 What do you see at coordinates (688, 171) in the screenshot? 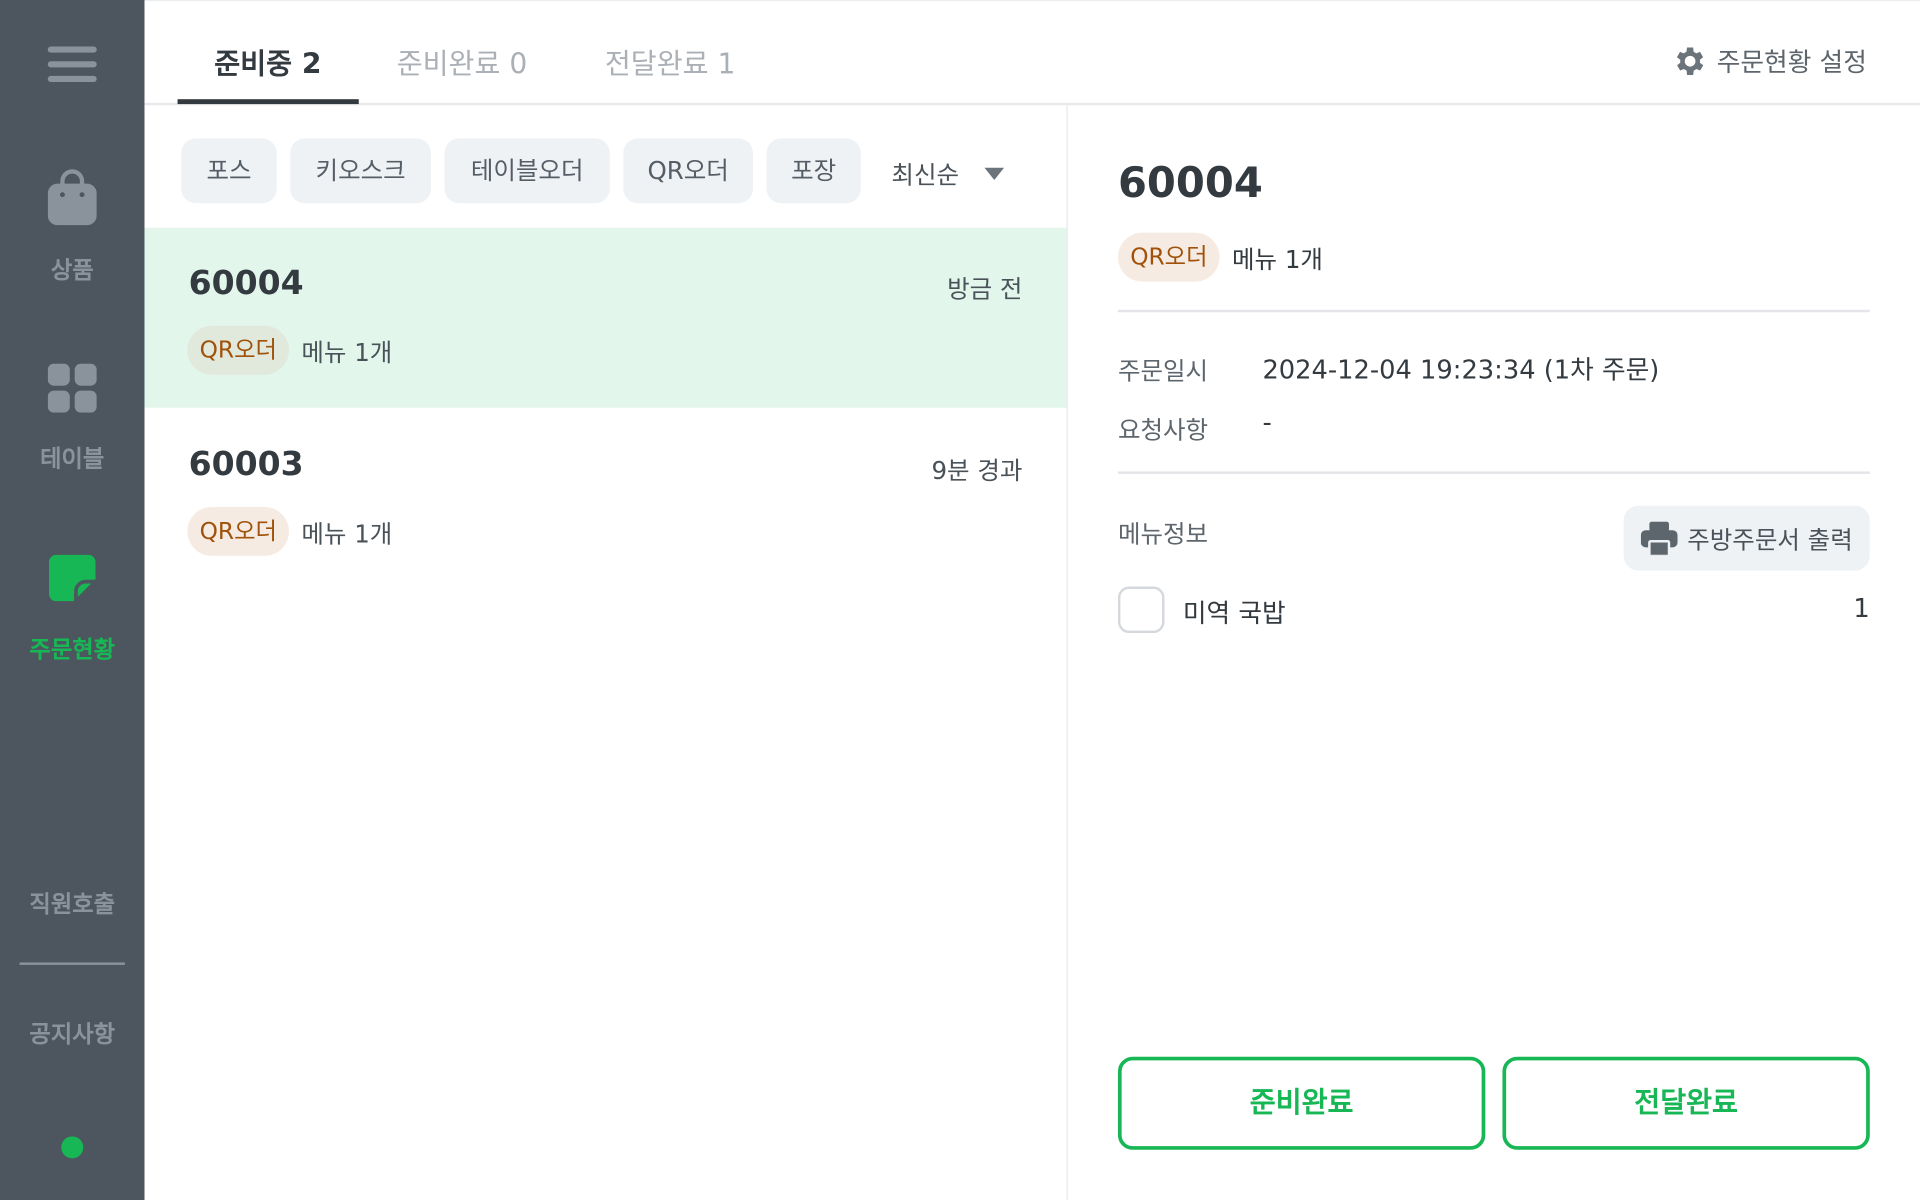
I see `filter-qr-order: QR오더` at bounding box center [688, 171].